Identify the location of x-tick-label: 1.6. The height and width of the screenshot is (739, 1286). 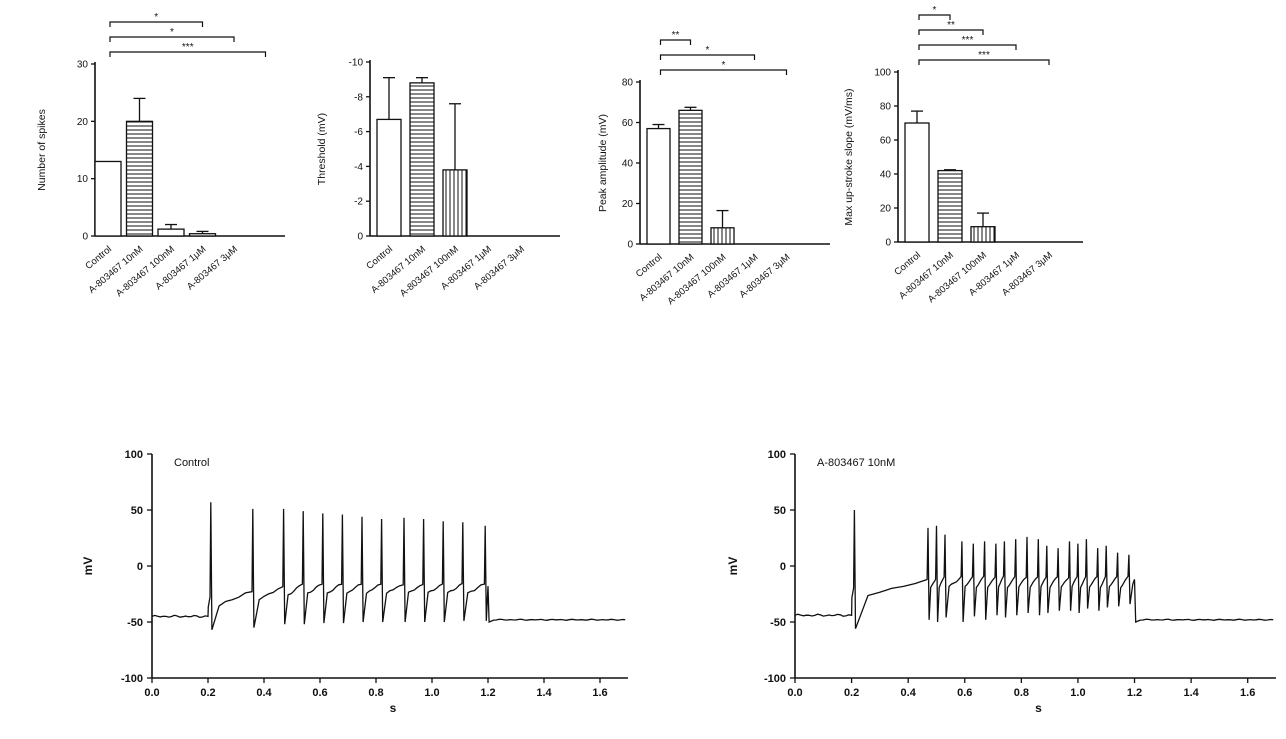
(599, 693).